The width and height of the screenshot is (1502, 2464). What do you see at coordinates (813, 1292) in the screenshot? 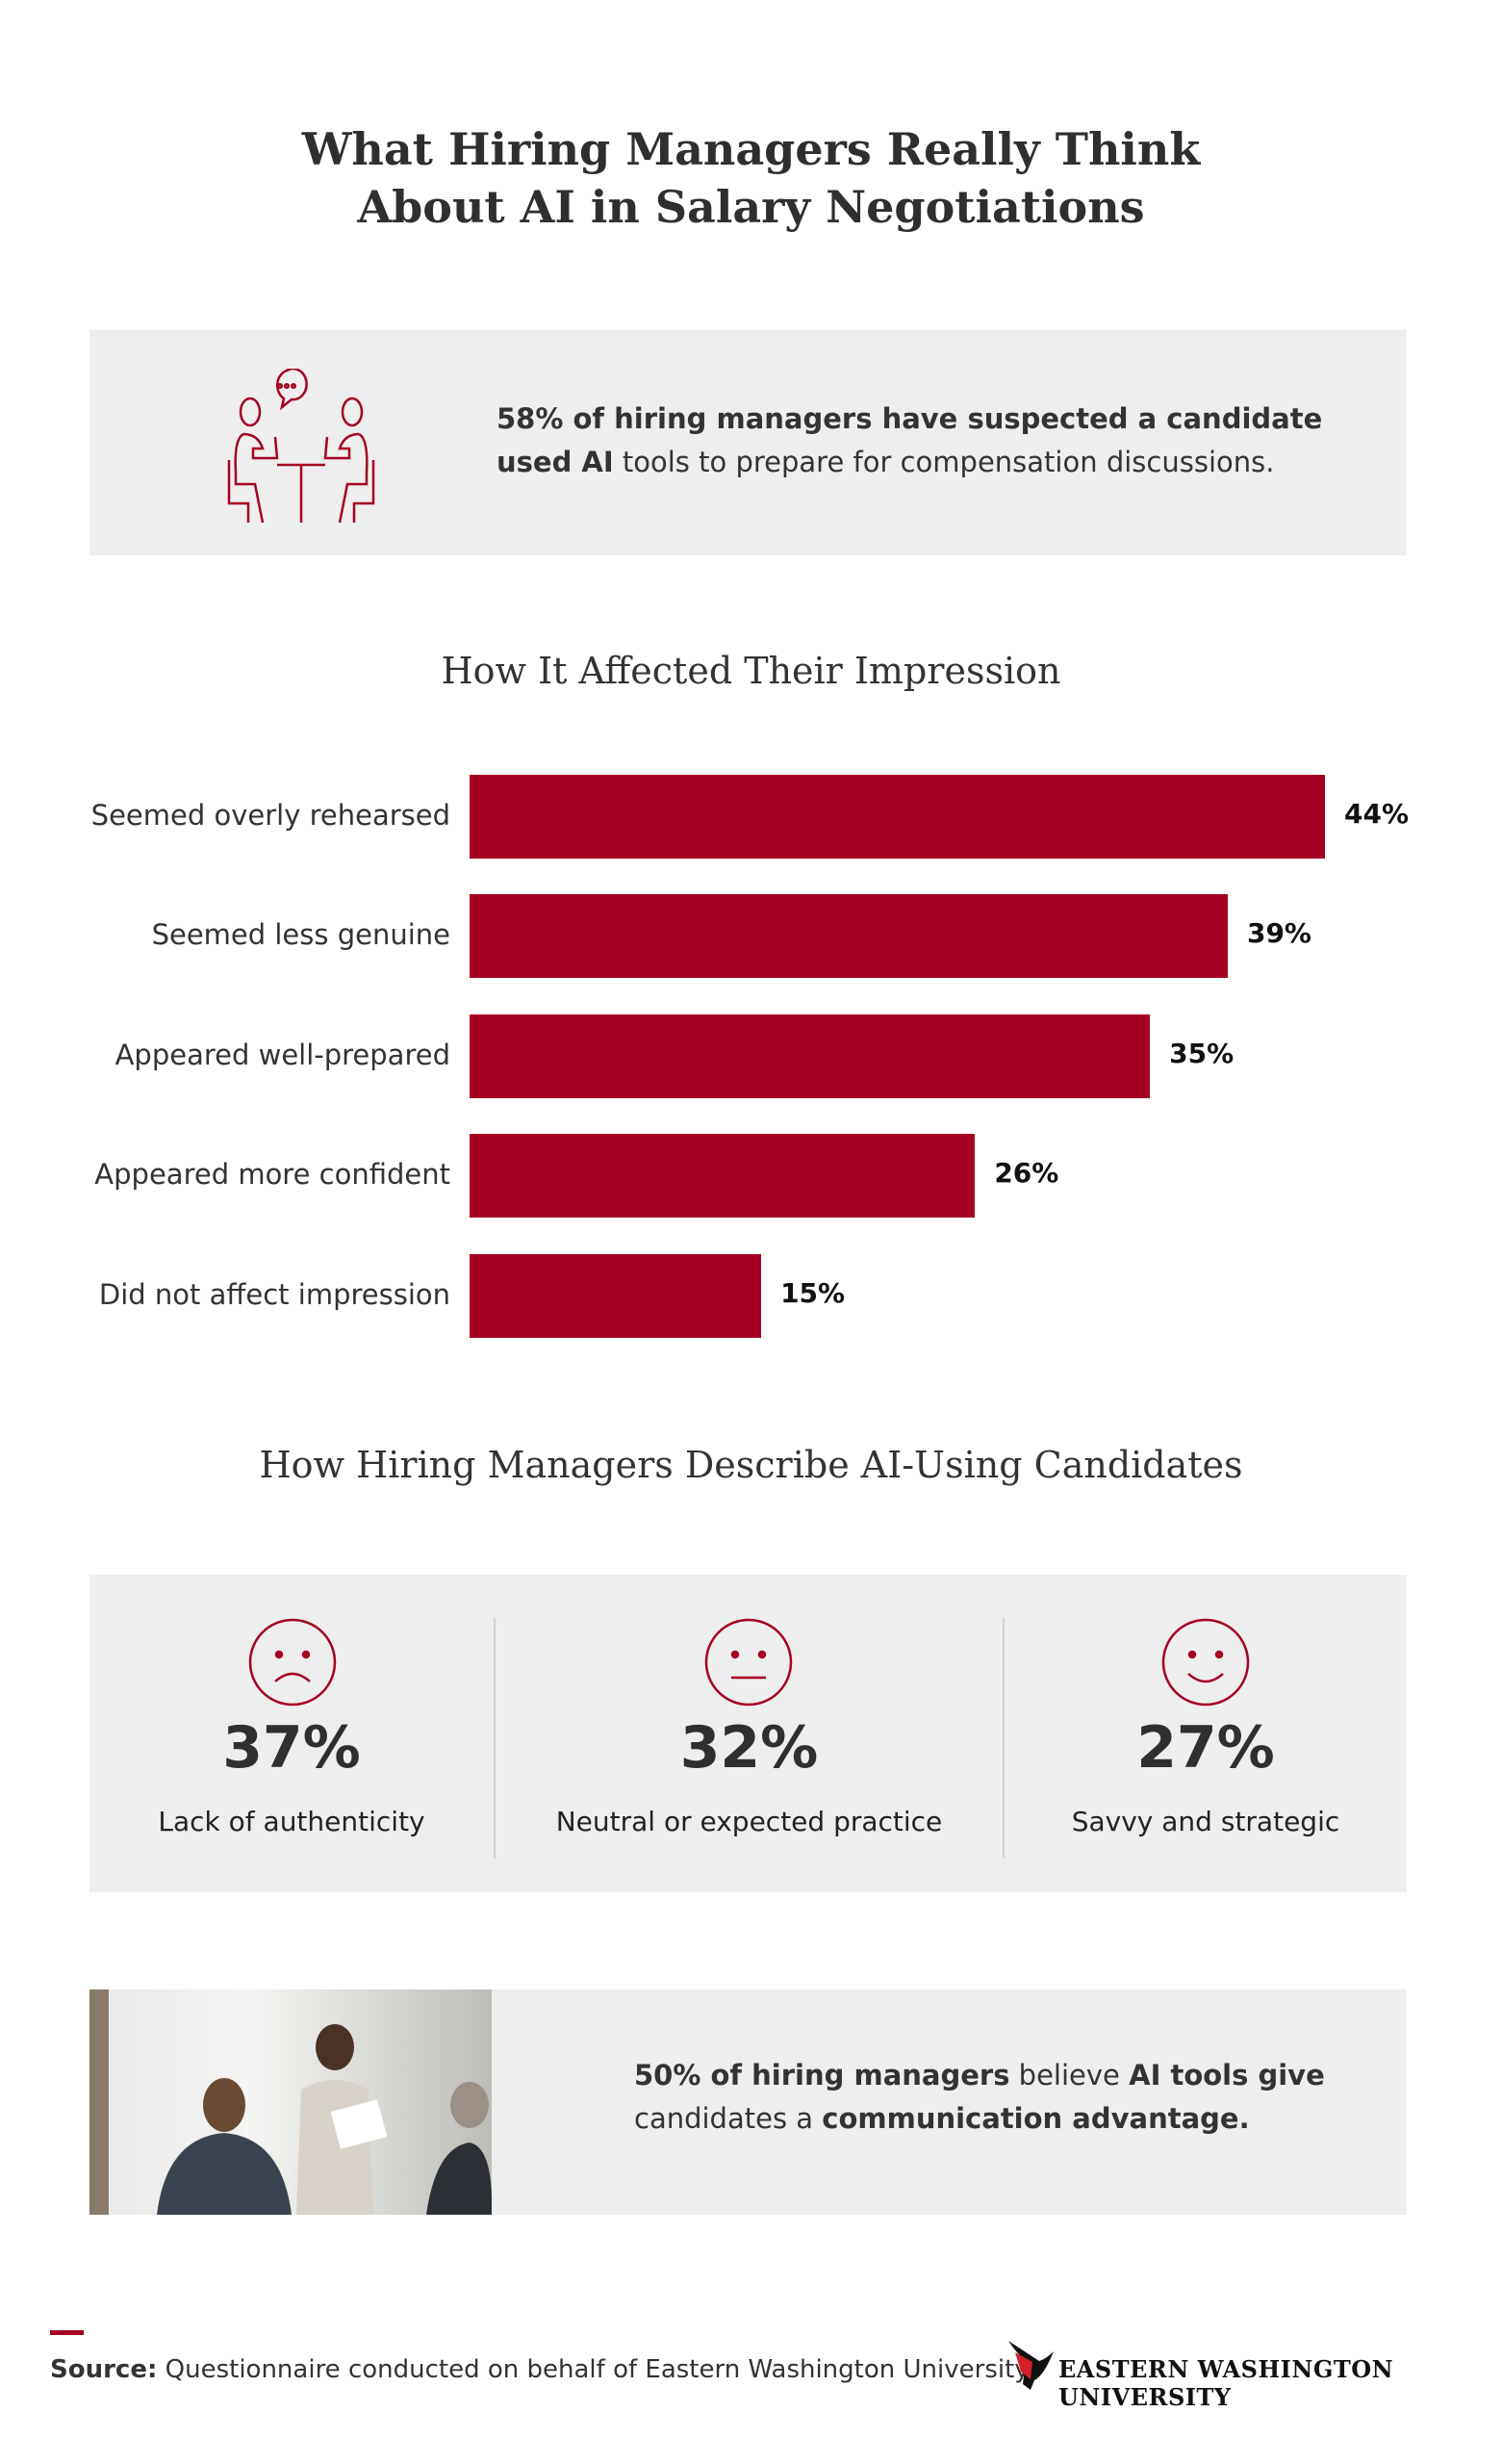
I see `bar-value-label: 15%` at bounding box center [813, 1292].